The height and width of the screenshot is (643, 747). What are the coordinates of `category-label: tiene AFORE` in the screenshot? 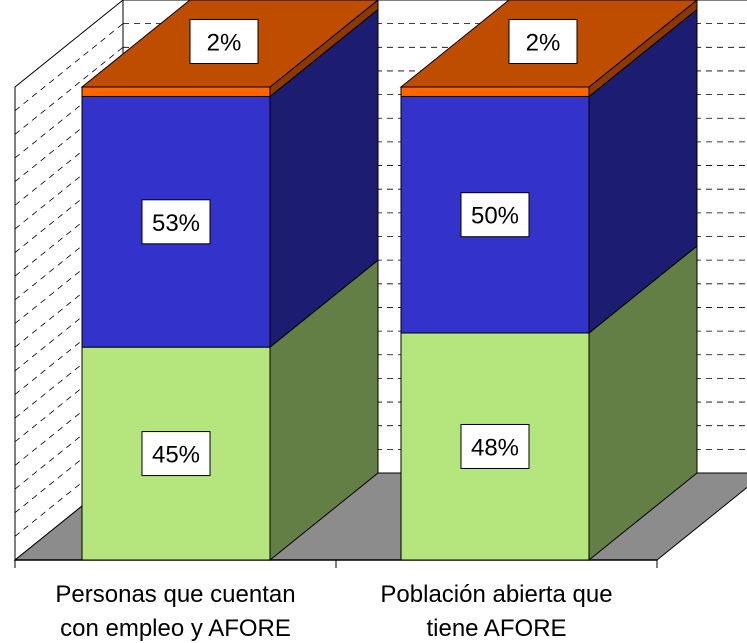 It's located at (496, 628).